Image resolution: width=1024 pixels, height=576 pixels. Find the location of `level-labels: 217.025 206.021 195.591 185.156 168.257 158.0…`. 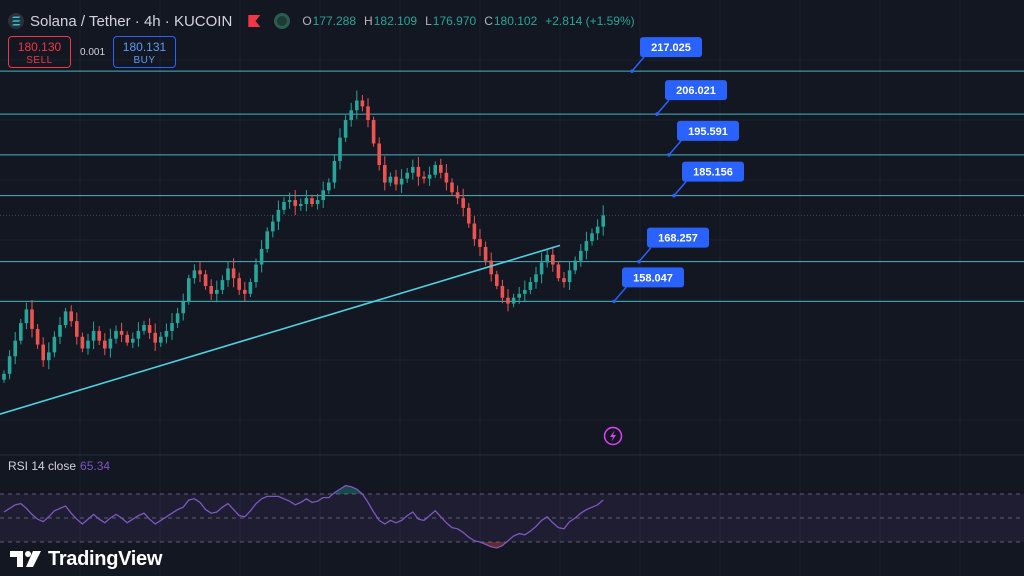

level-labels: 217.025 206.021 195.591 185.156 168.257 158.0… is located at coordinates (678, 170).